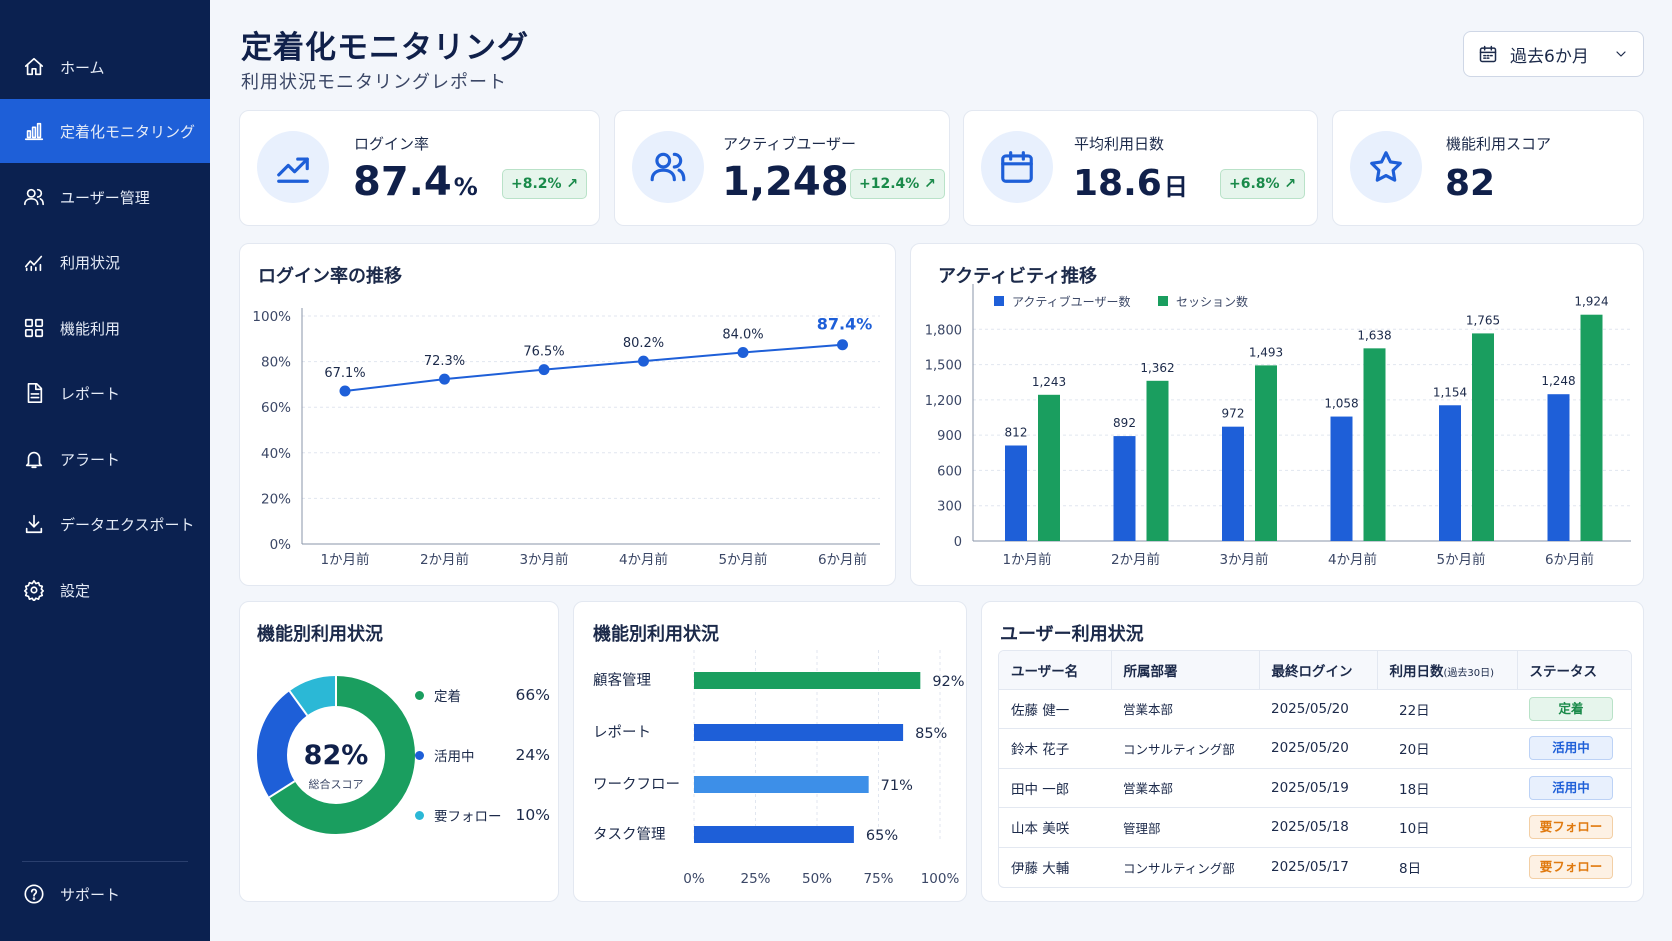 The height and width of the screenshot is (941, 1672). What do you see at coordinates (276, 408) in the screenshot?
I see `y-tick-label: 60%` at bounding box center [276, 408].